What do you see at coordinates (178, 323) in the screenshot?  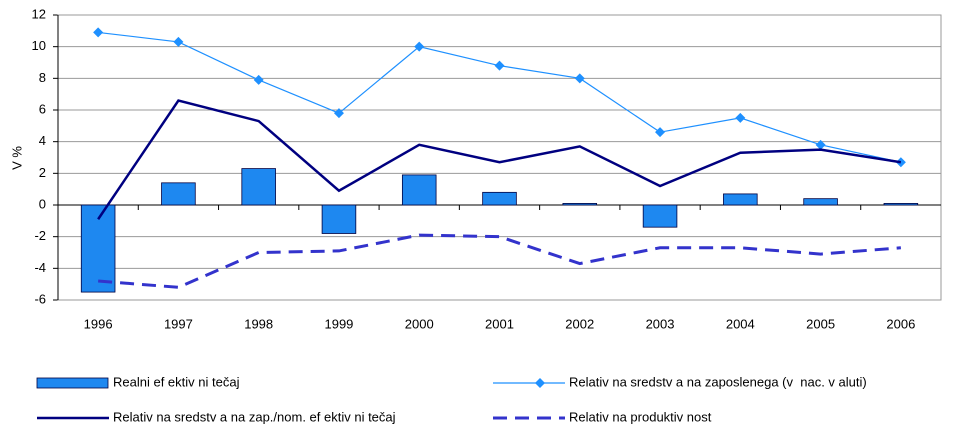 I see `x-tick-label: 1997` at bounding box center [178, 323].